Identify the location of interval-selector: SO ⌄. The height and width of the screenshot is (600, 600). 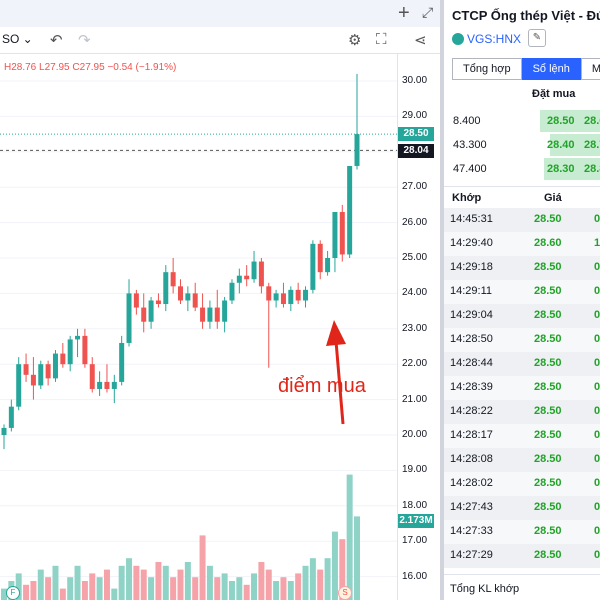
(17, 39).